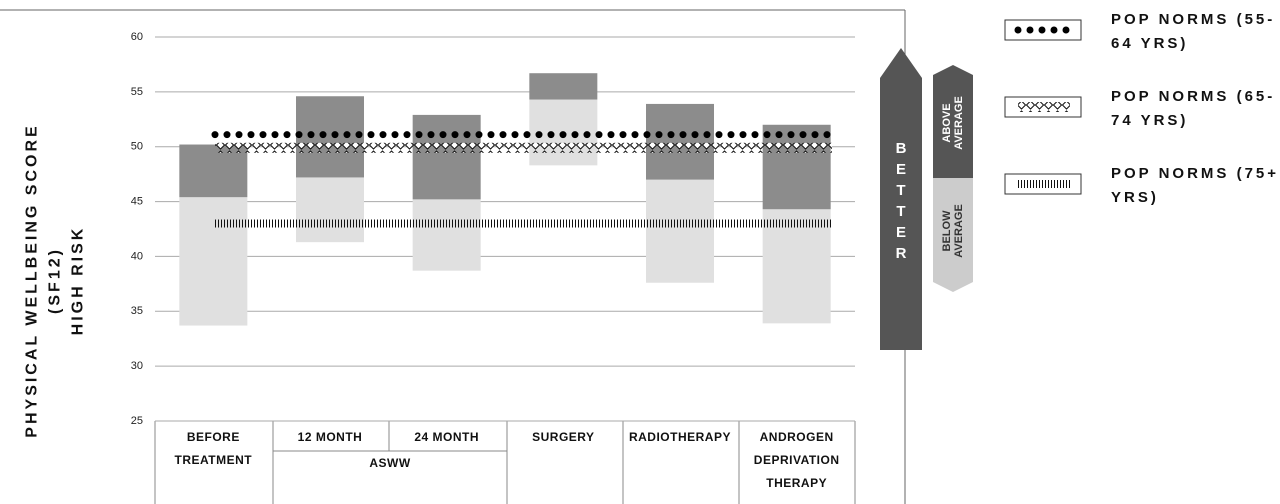 This screenshot has width=1280, height=504. I want to click on y-tick-label: 35, so click(137, 311).